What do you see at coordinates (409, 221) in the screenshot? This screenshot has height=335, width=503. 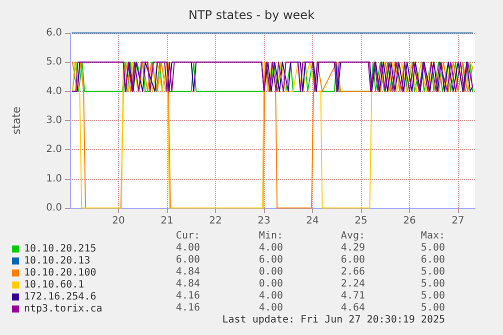 I see `x-tick-label: 26` at bounding box center [409, 221].